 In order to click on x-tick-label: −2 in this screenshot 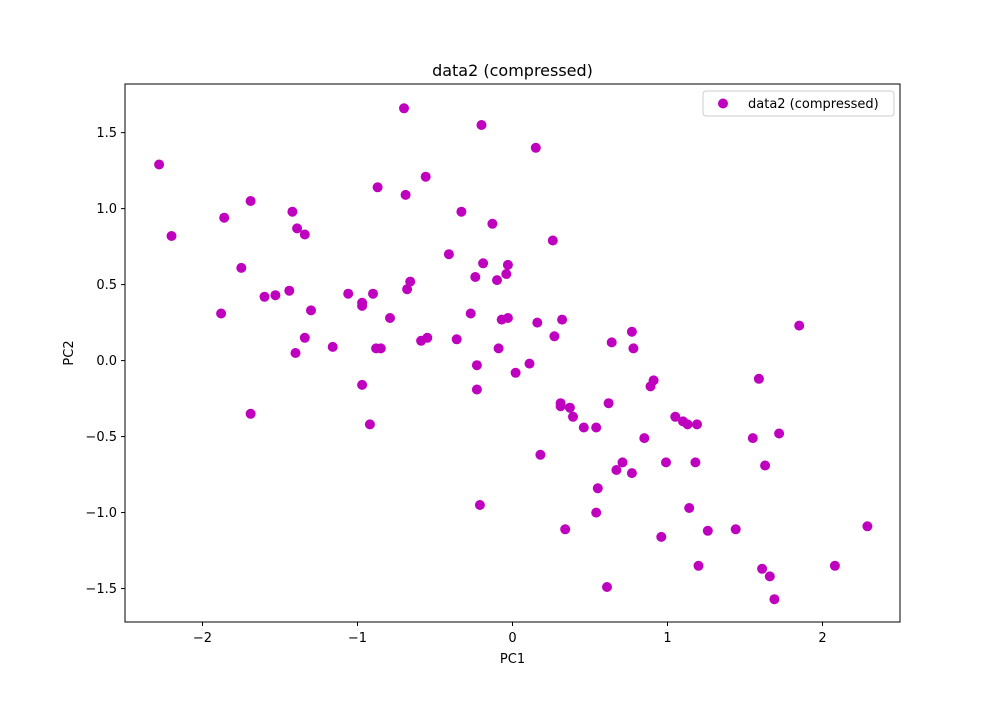, I will do `click(202, 638)`.